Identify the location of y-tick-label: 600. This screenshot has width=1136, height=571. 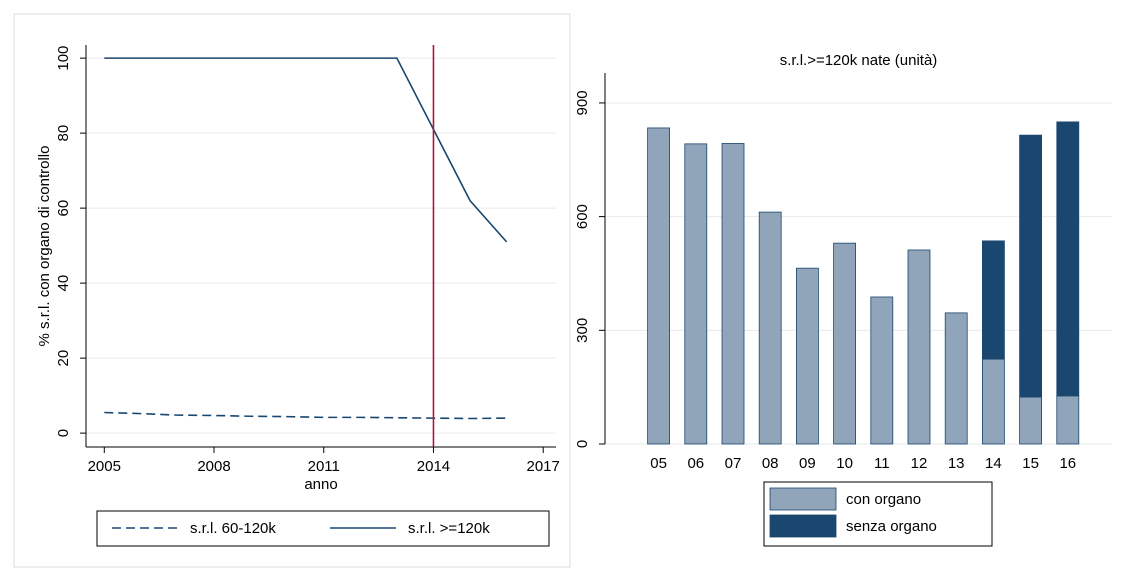
(582, 216).